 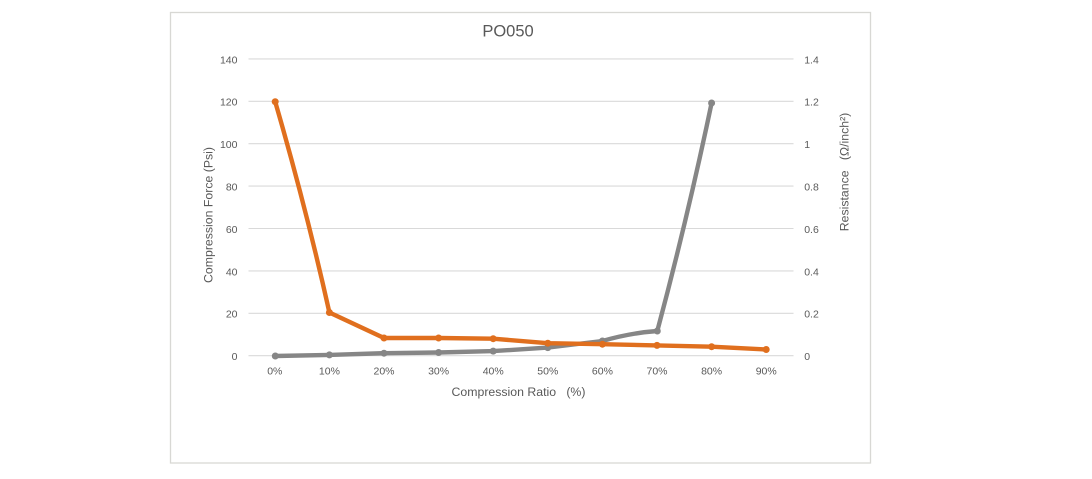 I want to click on svg-text: 140, so click(x=229, y=60).